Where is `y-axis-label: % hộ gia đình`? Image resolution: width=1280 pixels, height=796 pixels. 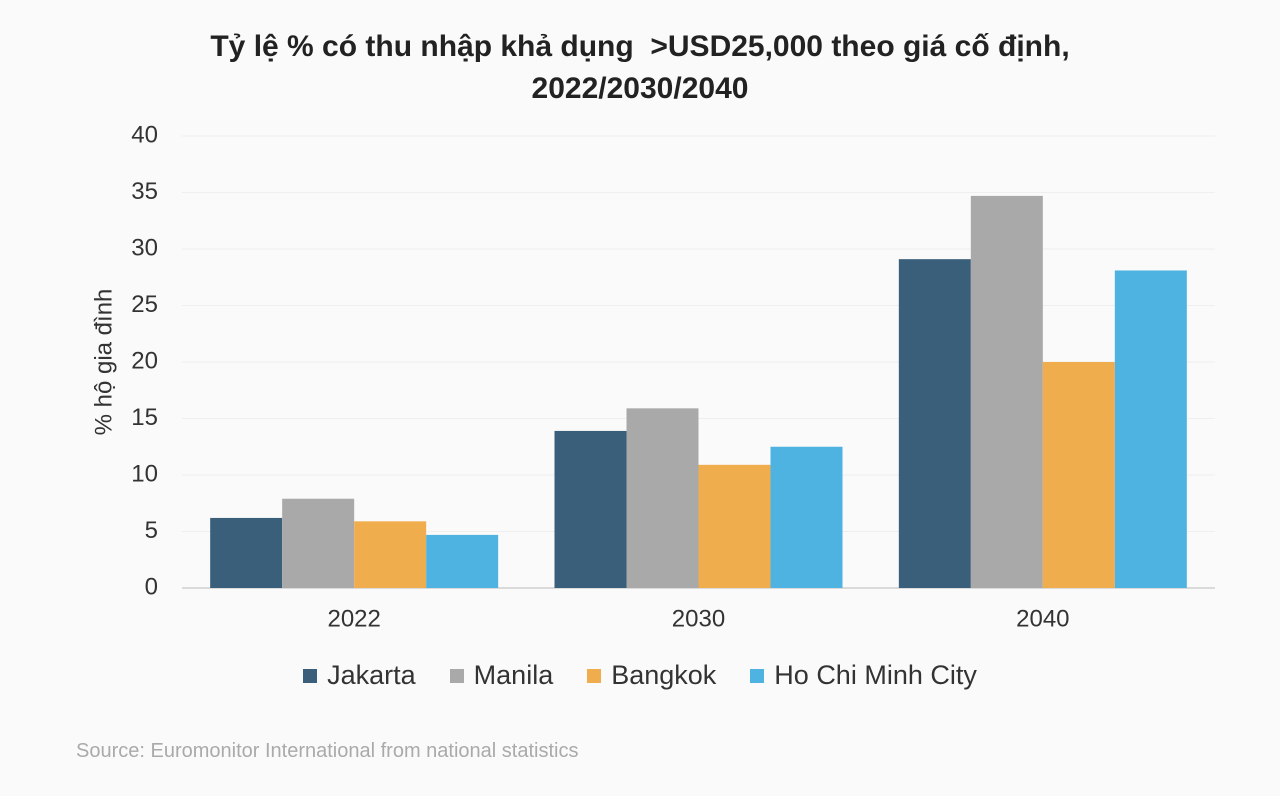 y-axis-label: % hộ gia đình is located at coordinates (103, 362).